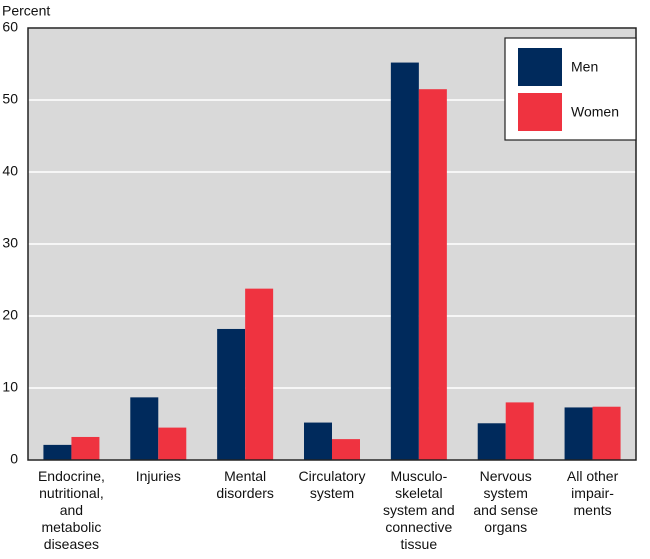  Describe the element at coordinates (10, 387) in the screenshot. I see `y-tick-label: 10` at that location.